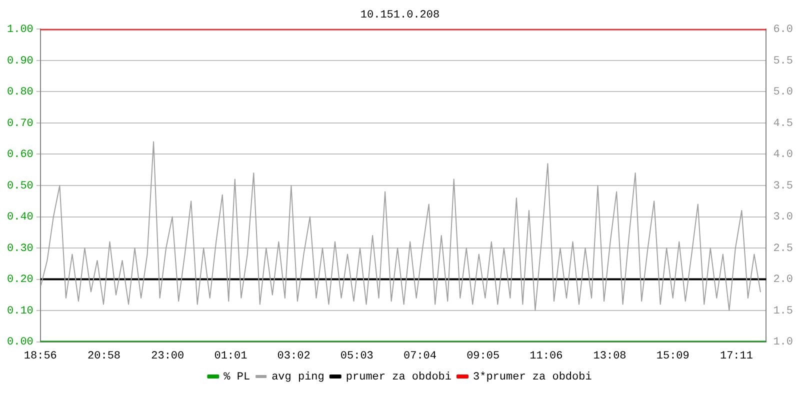 The height and width of the screenshot is (400, 800). I want to click on y-tick-label: 0.90, so click(20, 61).